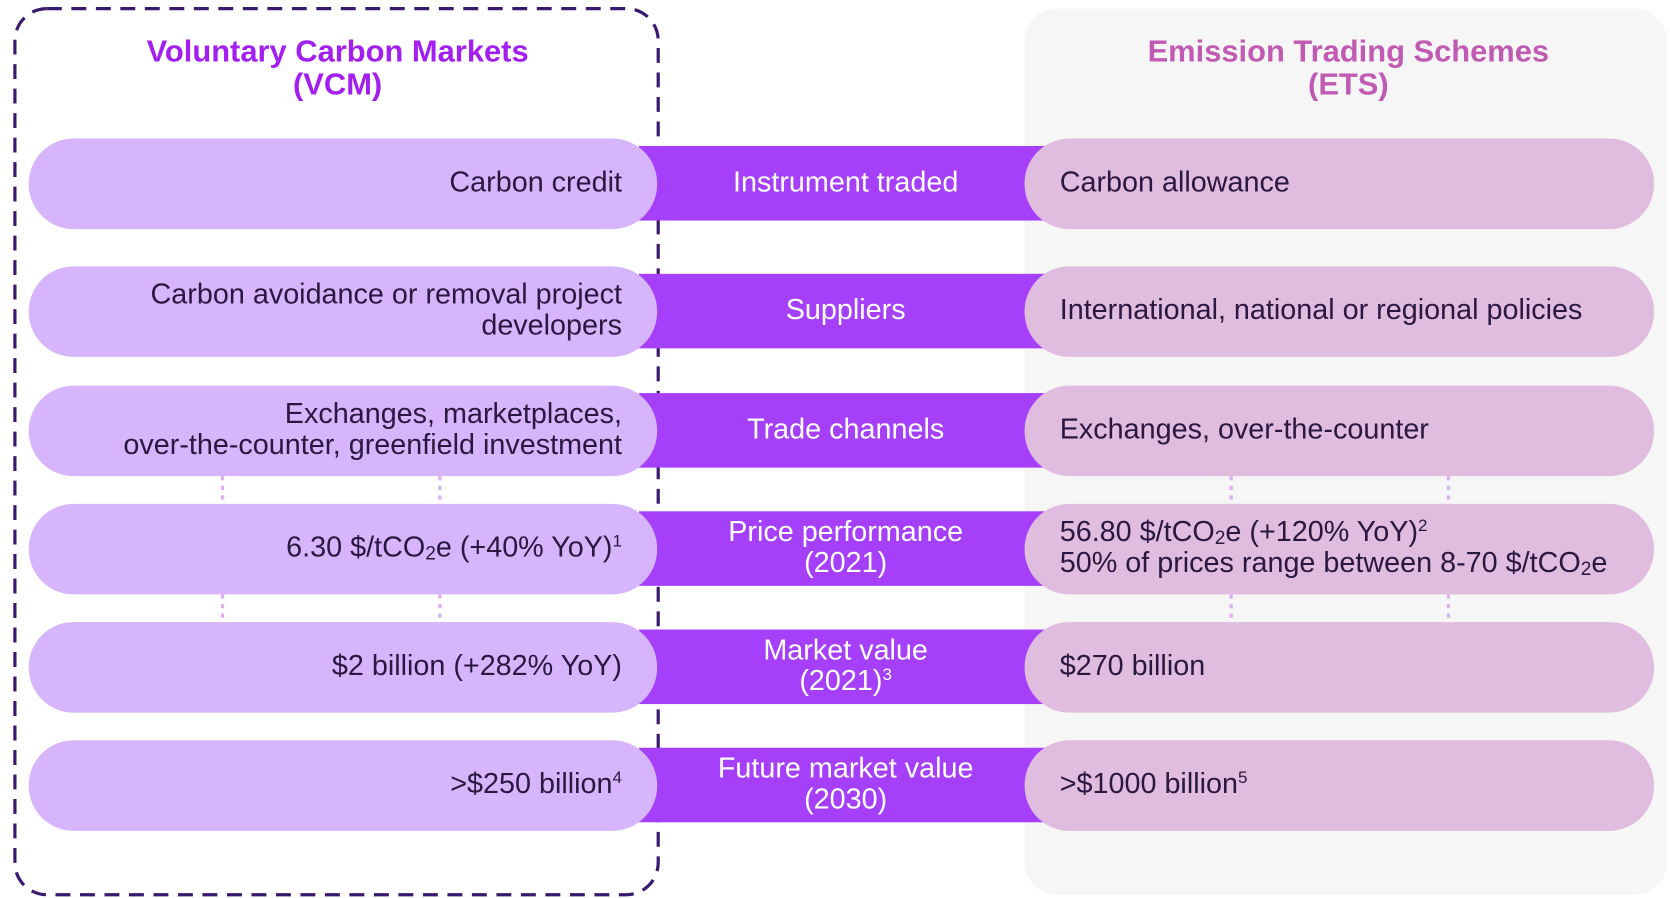 This screenshot has width=1670, height=898. I want to click on connectors, so click(835, 549).